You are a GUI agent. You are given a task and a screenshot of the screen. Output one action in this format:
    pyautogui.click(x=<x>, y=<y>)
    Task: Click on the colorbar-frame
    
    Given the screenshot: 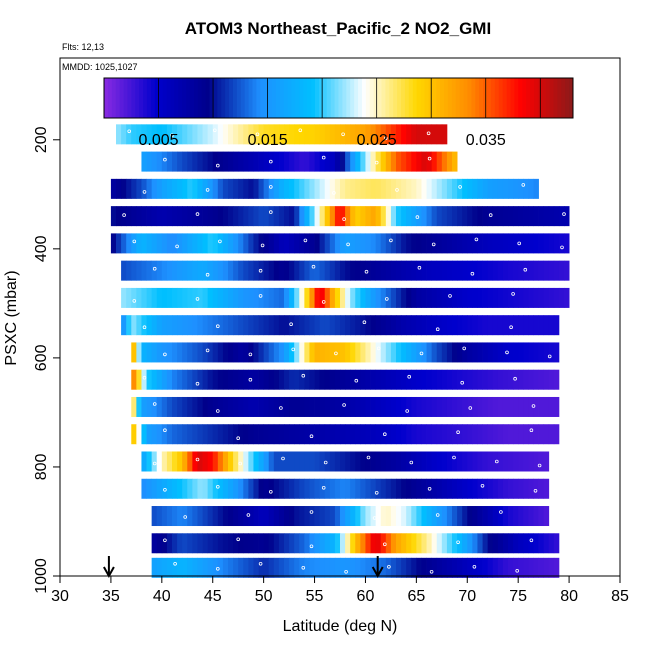 What is the action you would take?
    pyautogui.click(x=338, y=98)
    